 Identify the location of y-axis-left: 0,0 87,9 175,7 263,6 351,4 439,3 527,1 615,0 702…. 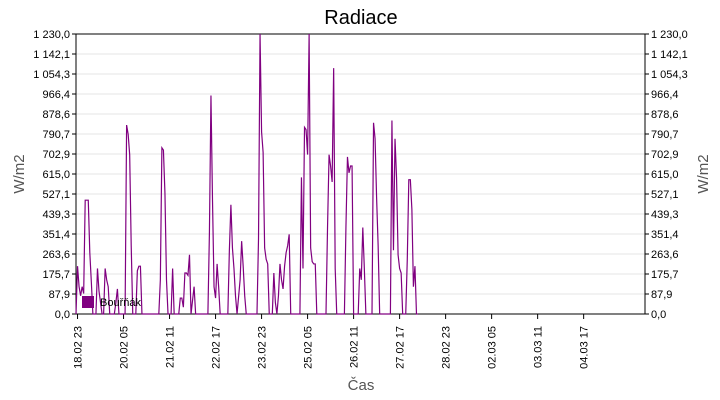
(54, 175).